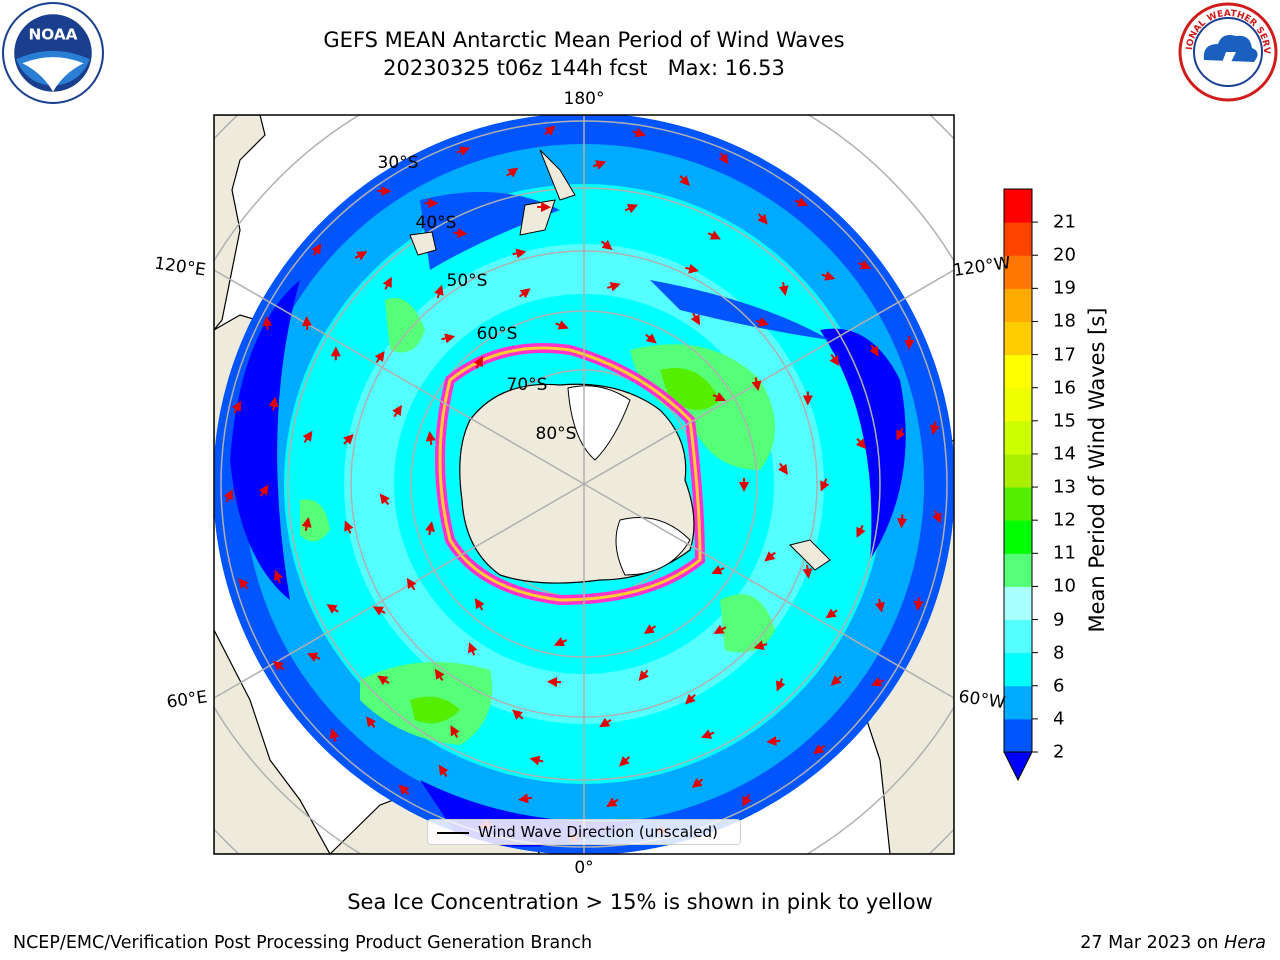 The image size is (1280, 960). I want to click on nws-logo-icon: NATIONAL WEATHER SERVICE, so click(1228, 52).